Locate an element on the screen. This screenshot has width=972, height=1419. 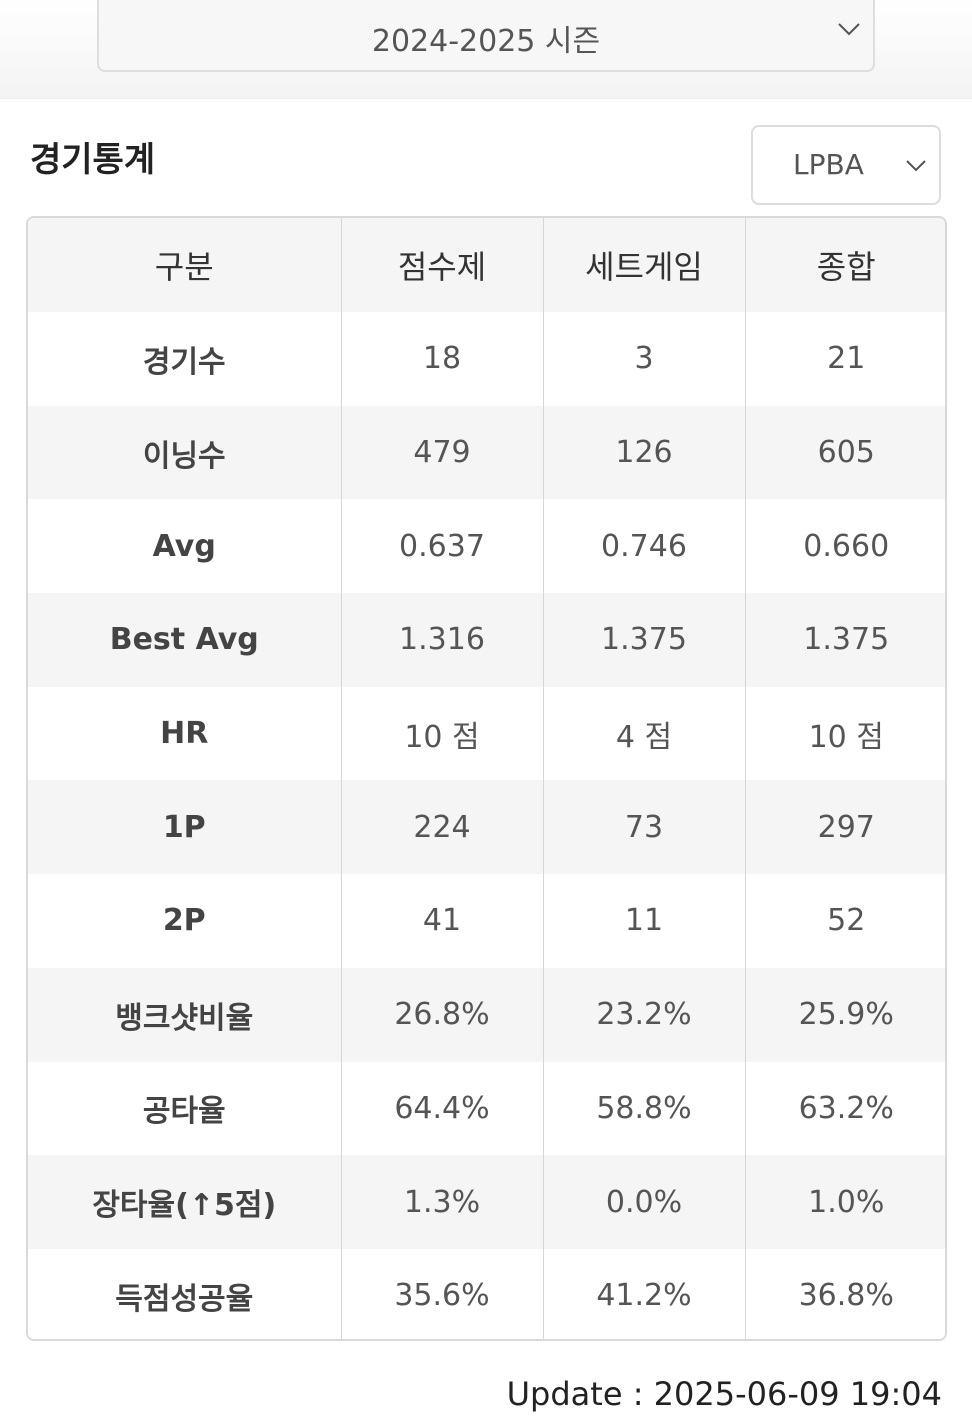
table-cell: 1.0% is located at coordinates (844, 1202).